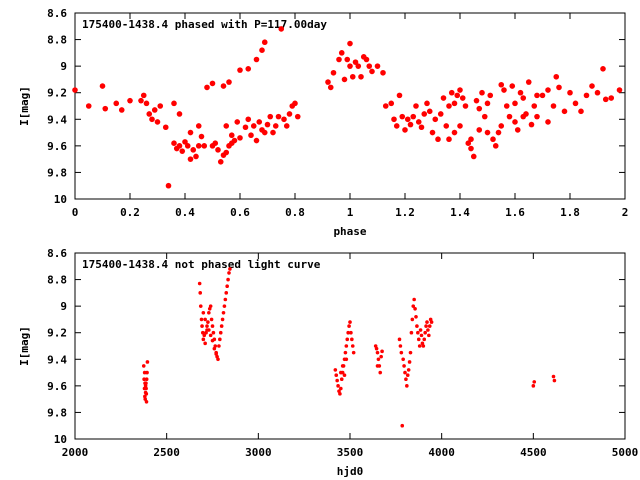 This screenshot has width=640, height=480. Describe the element at coordinates (57, 386) in the screenshot. I see `y-tick-label: 9.6` at that location.